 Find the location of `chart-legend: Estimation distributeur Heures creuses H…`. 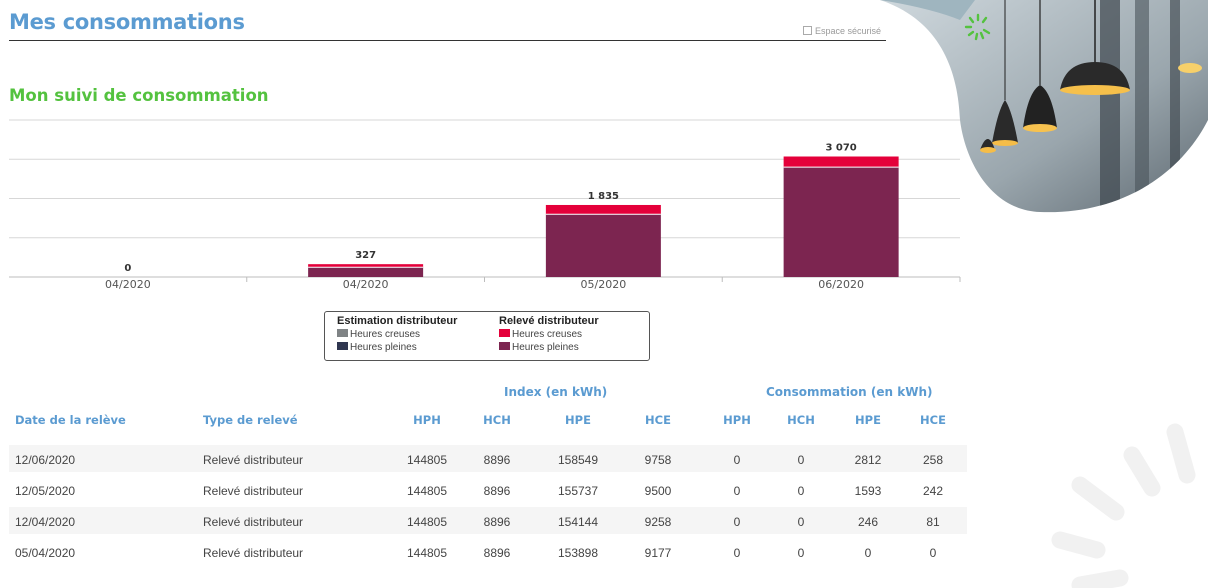

chart-legend: Estimation distributeur Heures creuses H… is located at coordinates (487, 336).